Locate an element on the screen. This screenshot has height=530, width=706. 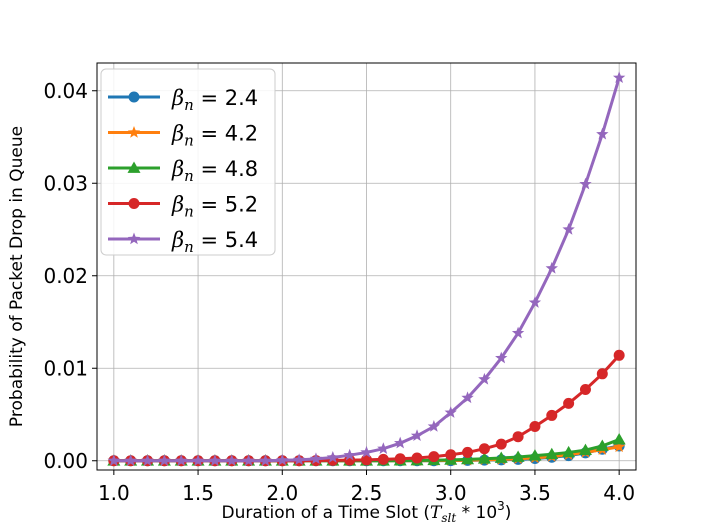
legend-label: βn = 5.2 is located at coordinates (214, 207).